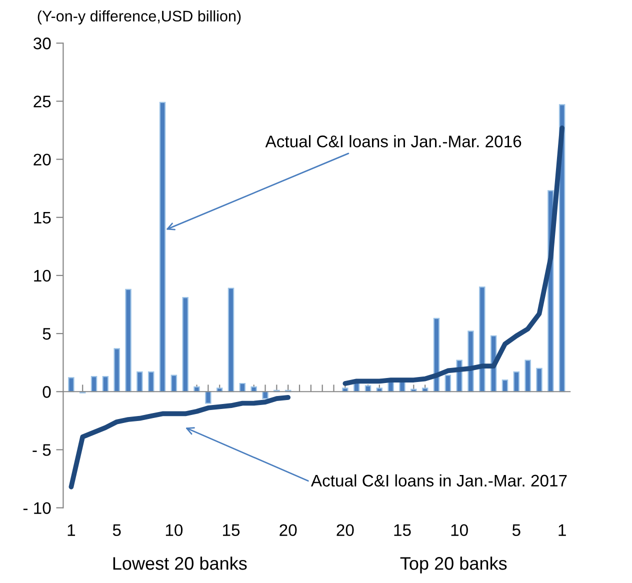 The width and height of the screenshot is (632, 583). I want to click on y-tick-label: 15, so click(42, 218).